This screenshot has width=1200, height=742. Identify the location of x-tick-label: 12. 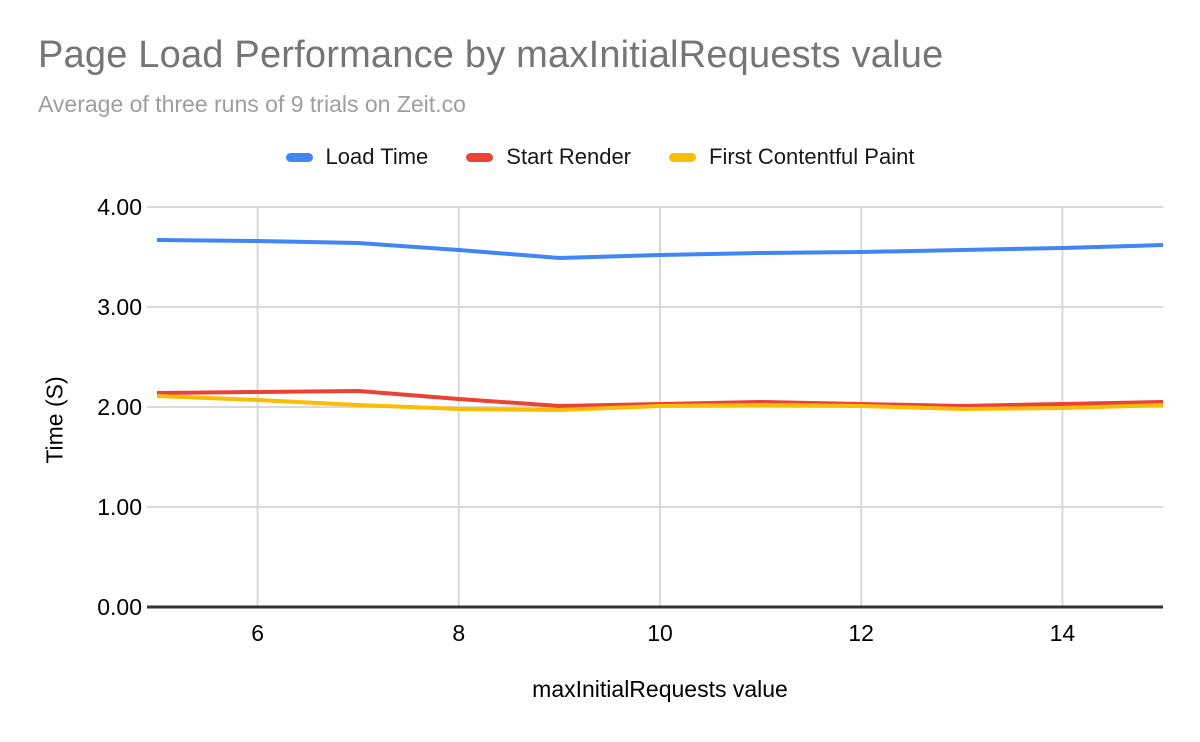
(861, 633).